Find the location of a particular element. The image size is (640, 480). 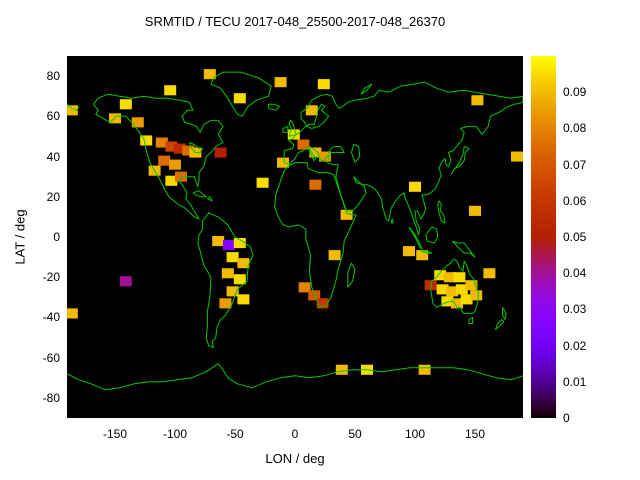

x-tick-label: 100 is located at coordinates (415, 434).